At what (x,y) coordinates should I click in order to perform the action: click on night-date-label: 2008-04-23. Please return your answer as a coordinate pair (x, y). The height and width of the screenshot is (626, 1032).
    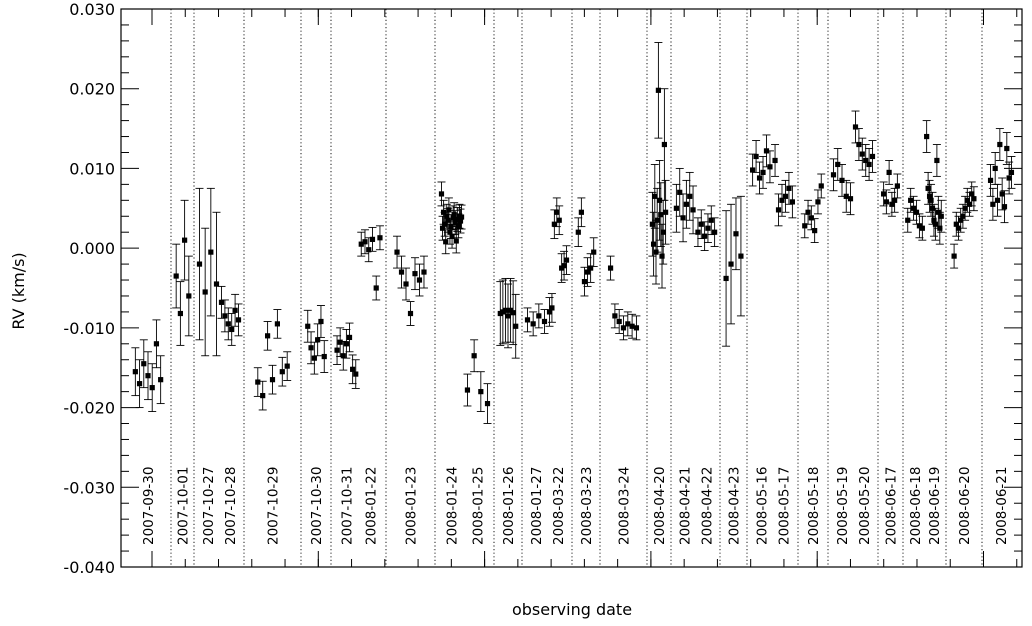
    Looking at the image, I should click on (735, 506).